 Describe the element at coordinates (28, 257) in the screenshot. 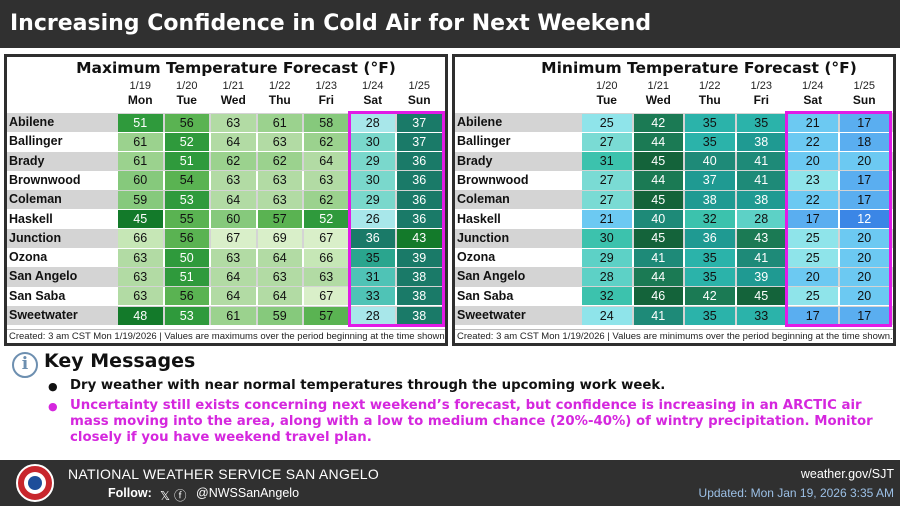

I see `city-name: Ozona` at that location.